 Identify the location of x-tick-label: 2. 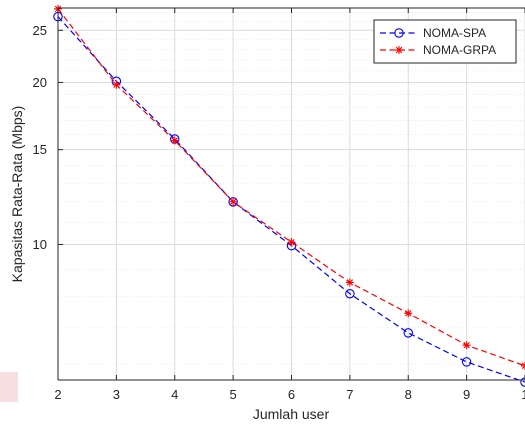
(57, 394).